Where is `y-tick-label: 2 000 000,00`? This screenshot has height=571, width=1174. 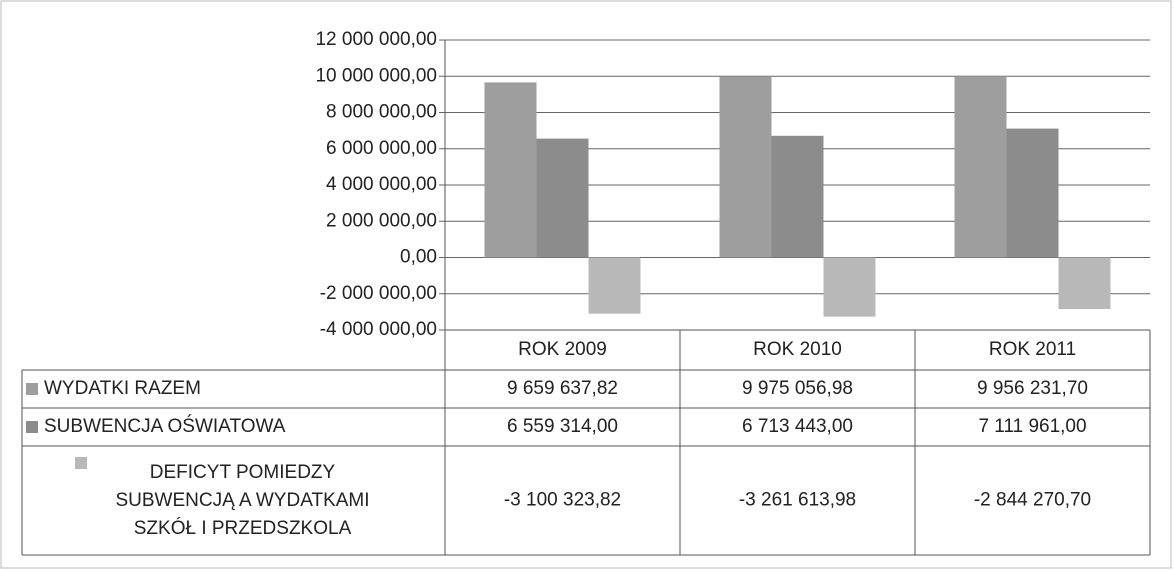 y-tick-label: 2 000 000,00 is located at coordinates (381, 220).